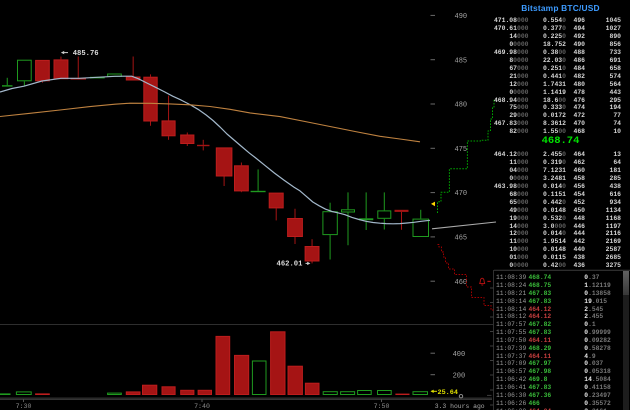 This screenshot has height=410, width=630. Describe the element at coordinates (461, 194) in the screenshot. I see `svg-text: 470` at that location.